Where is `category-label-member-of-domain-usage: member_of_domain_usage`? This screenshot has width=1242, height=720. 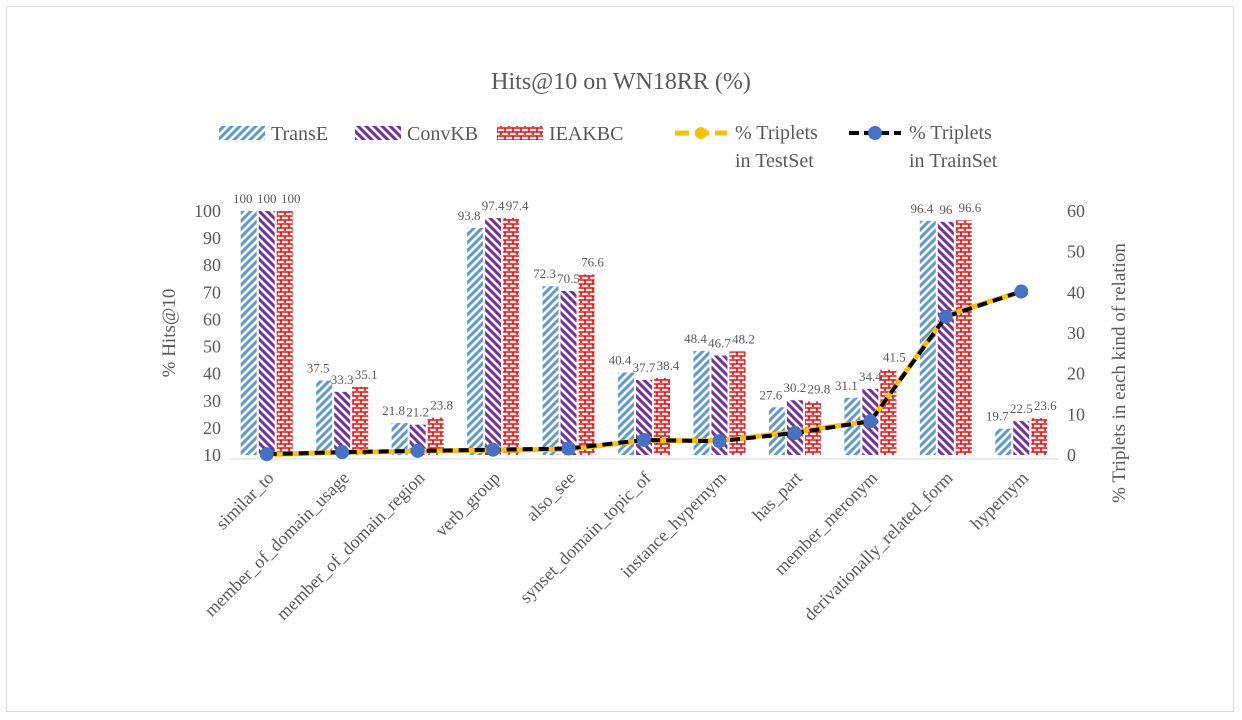
category-label-member-of-domain-usage: member_of_domain_usage is located at coordinates (276, 544).